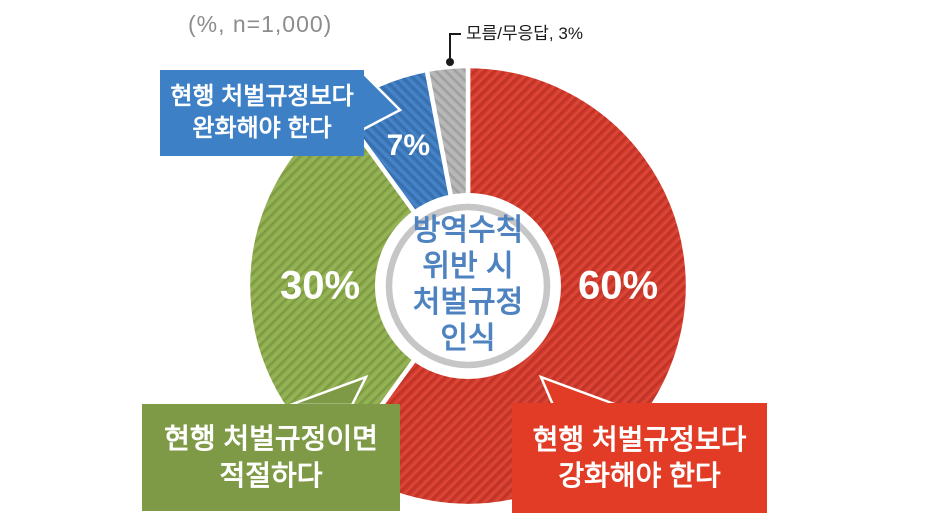 The image size is (945, 523). Describe the element at coordinates (524, 33) in the screenshot. I see `dk-annotation-label: 모름/무응답, 3%` at that location.